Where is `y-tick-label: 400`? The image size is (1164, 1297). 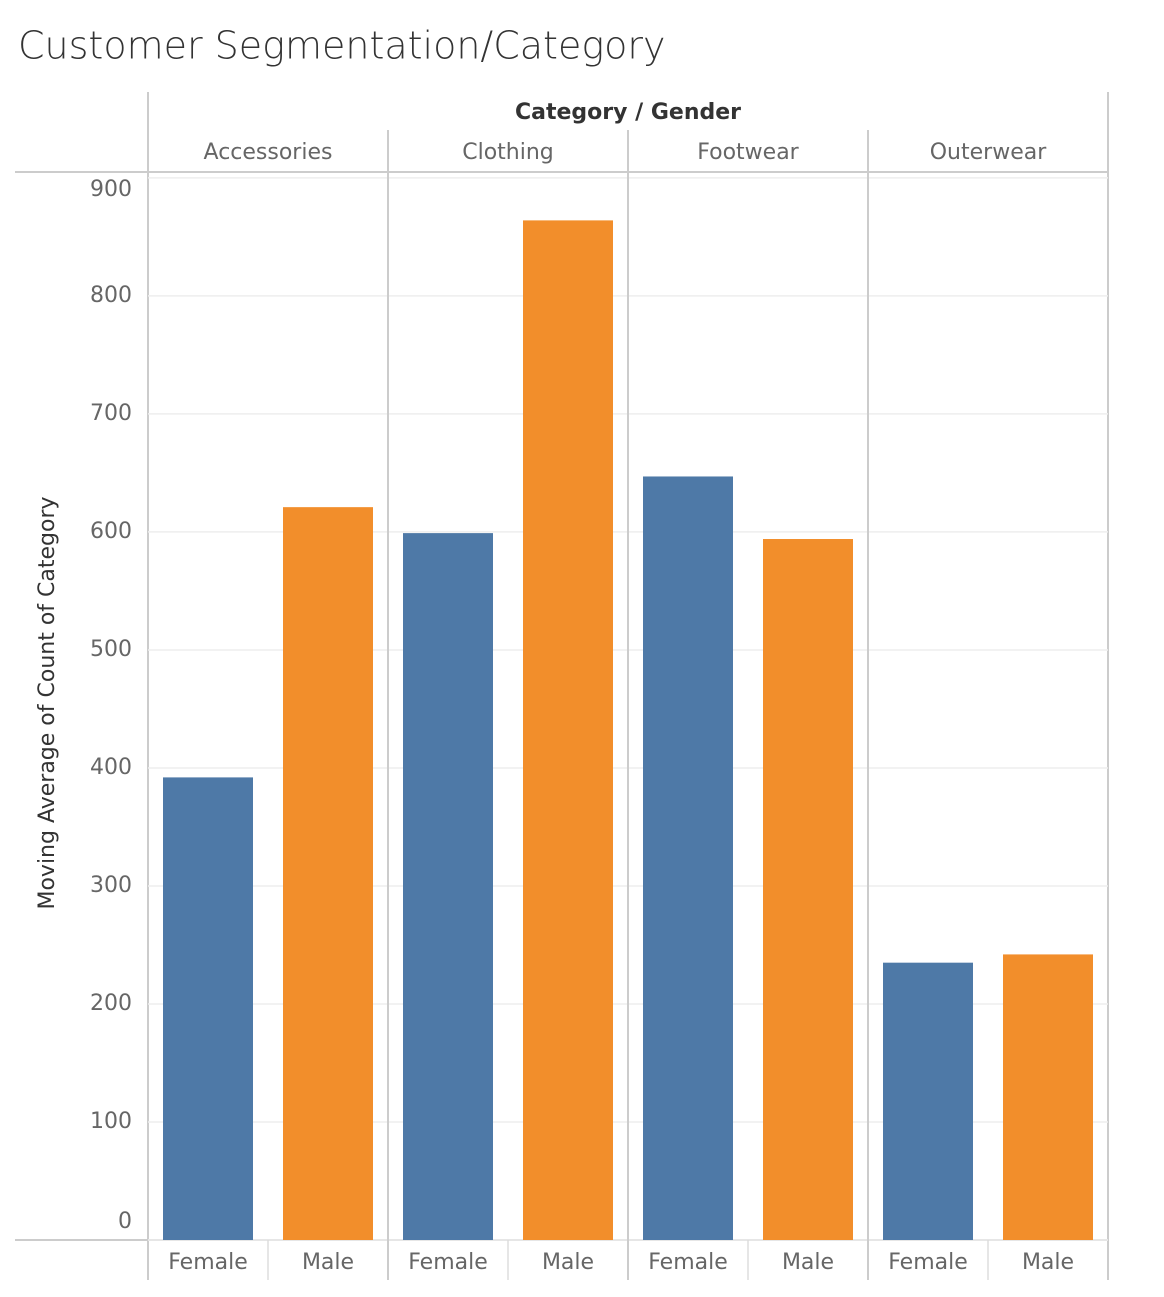 y-tick-label: 400 is located at coordinates (111, 767).